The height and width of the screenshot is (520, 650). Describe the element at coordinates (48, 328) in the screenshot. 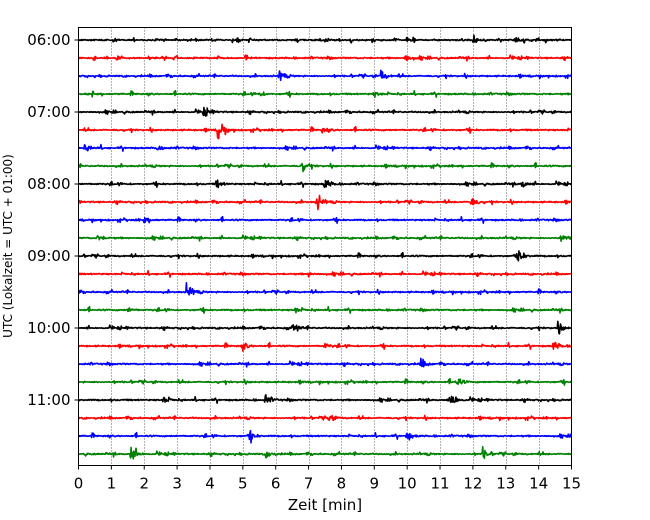

I see `y-tick-label: 10:00` at that location.